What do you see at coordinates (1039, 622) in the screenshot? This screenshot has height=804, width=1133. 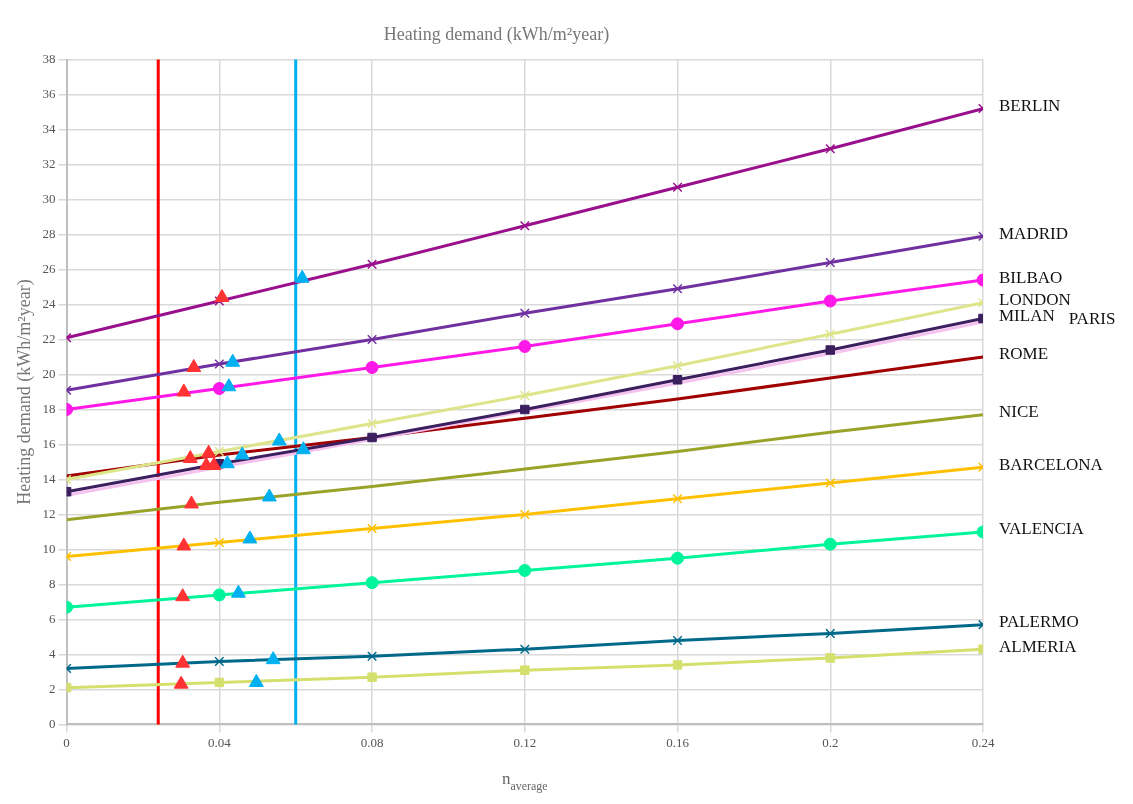 I see `series-label: PALERMO` at bounding box center [1039, 622].